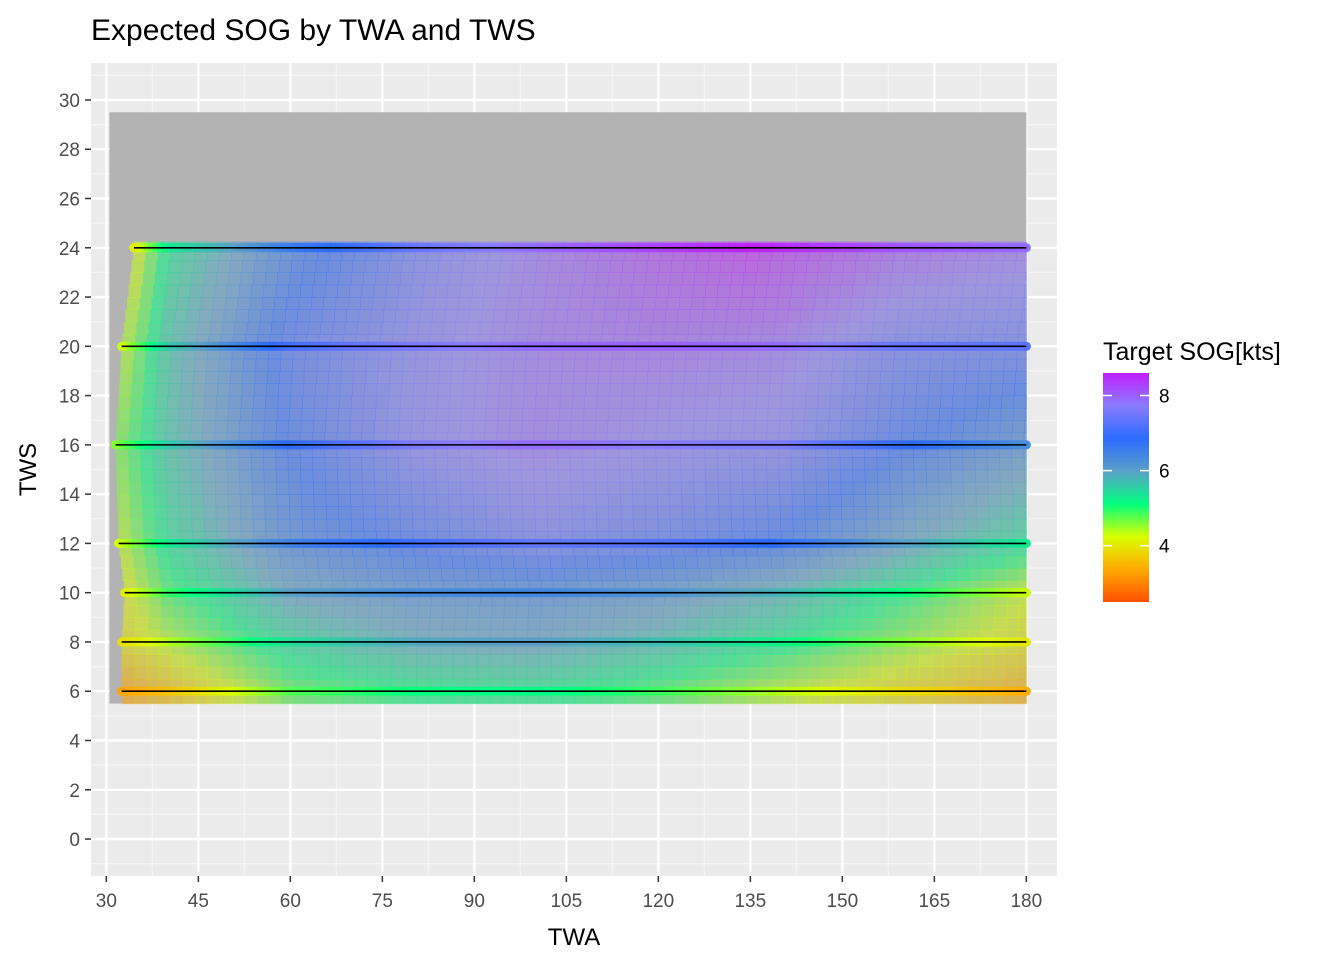  I want to click on y-tick-label: 8, so click(74, 643).